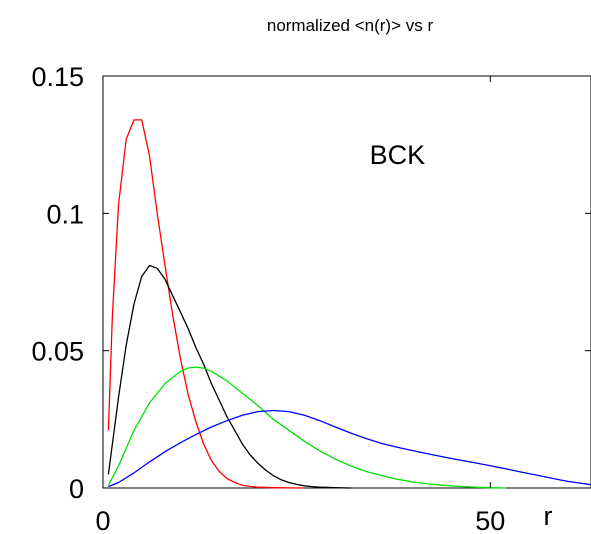  What do you see at coordinates (548, 516) in the screenshot?
I see `x-axis-label: r` at bounding box center [548, 516].